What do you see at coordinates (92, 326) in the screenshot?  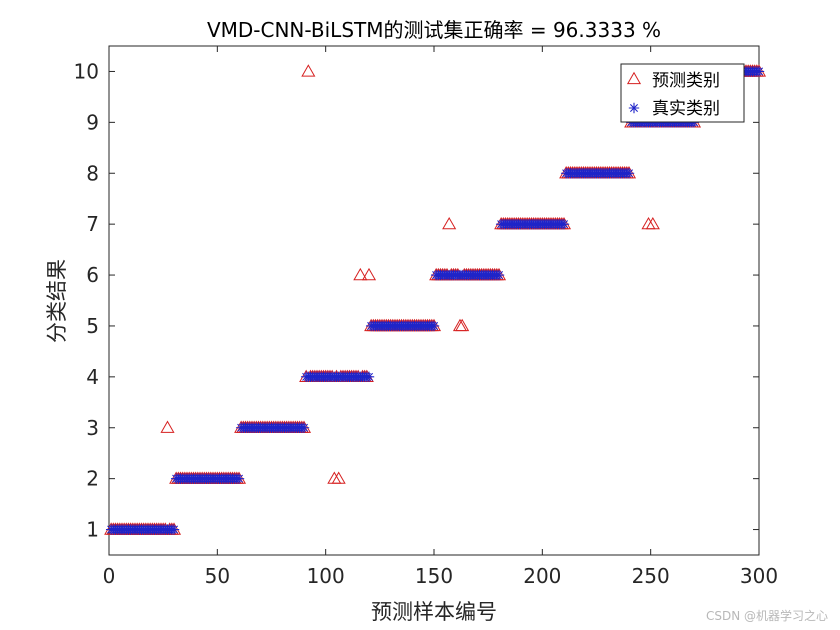 I see `y-tick-label: 5` at bounding box center [92, 326].